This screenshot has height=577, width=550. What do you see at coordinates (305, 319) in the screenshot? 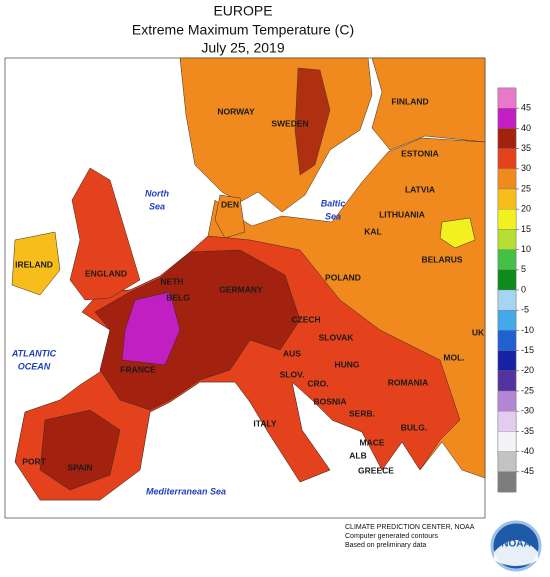
I see `country-label: CZECH` at bounding box center [305, 319].